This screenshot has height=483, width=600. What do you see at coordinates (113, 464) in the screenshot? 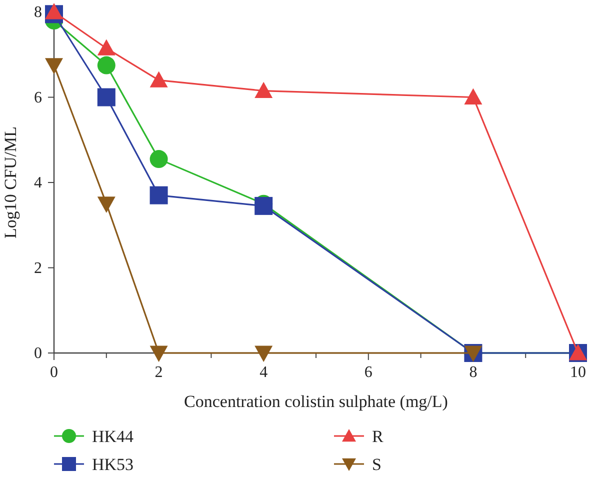
I see `legend-label: HK53` at bounding box center [113, 464].